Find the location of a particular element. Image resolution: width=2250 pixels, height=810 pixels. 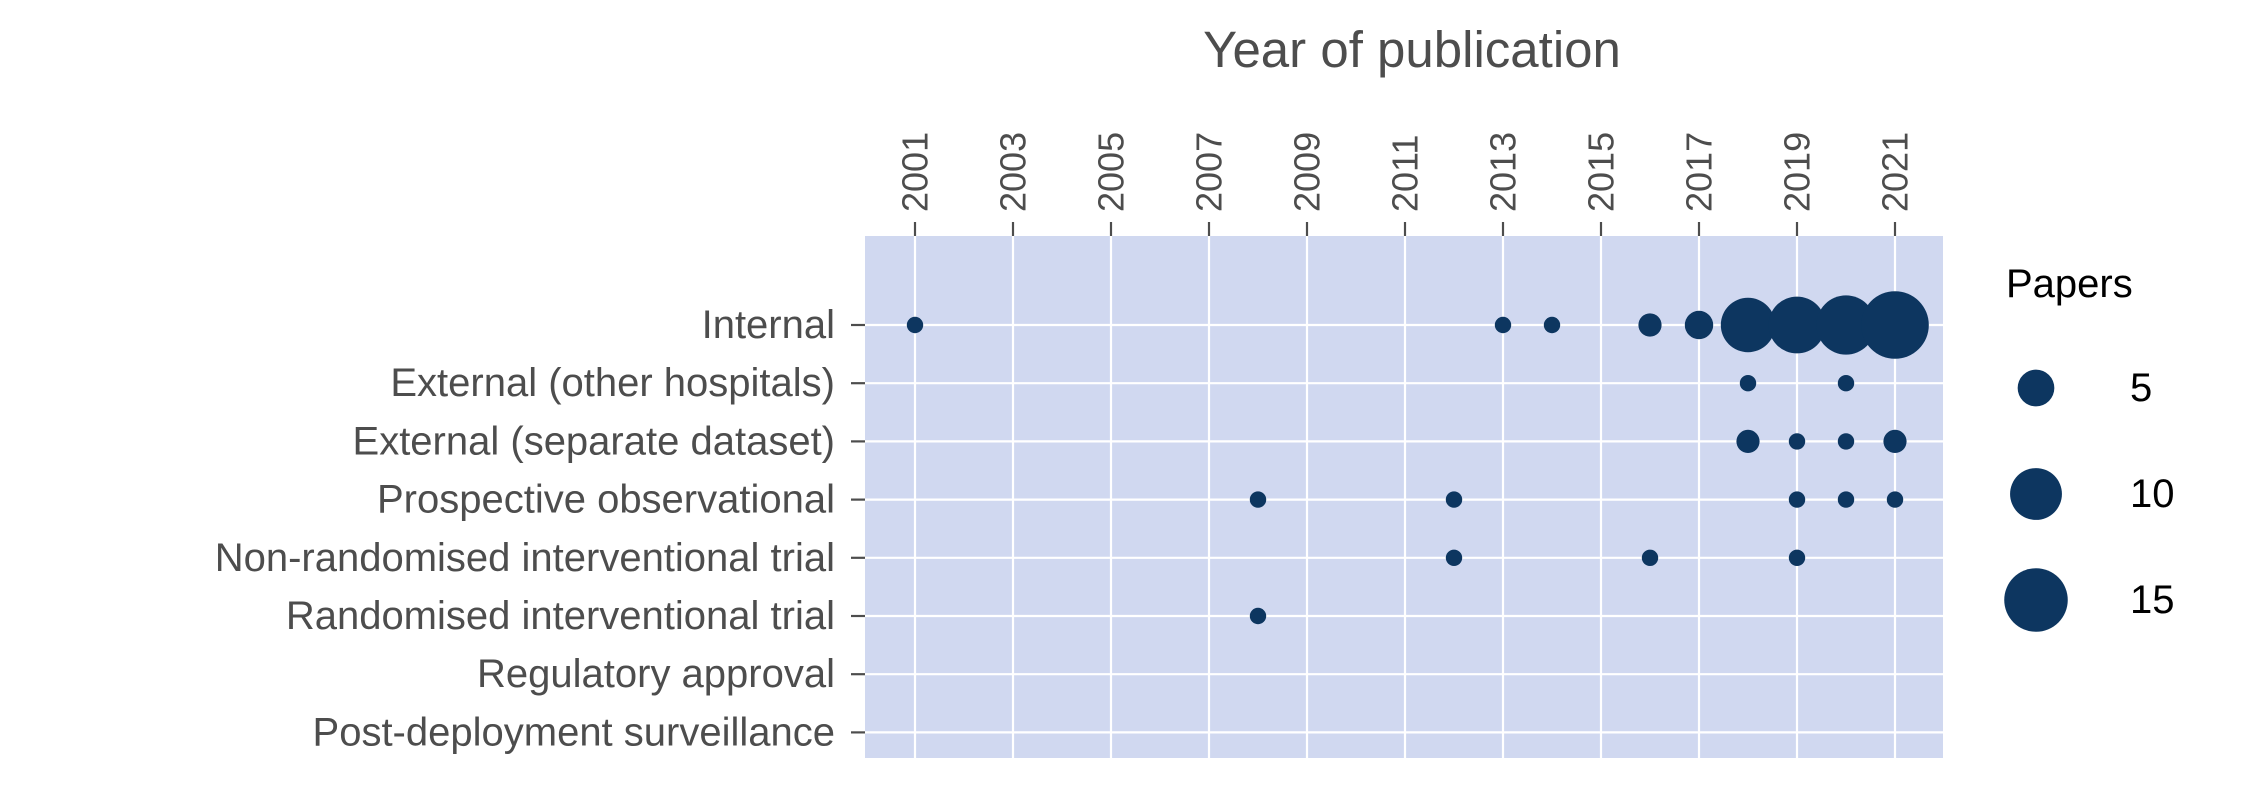

legend-label: 10 is located at coordinates (2152, 494).